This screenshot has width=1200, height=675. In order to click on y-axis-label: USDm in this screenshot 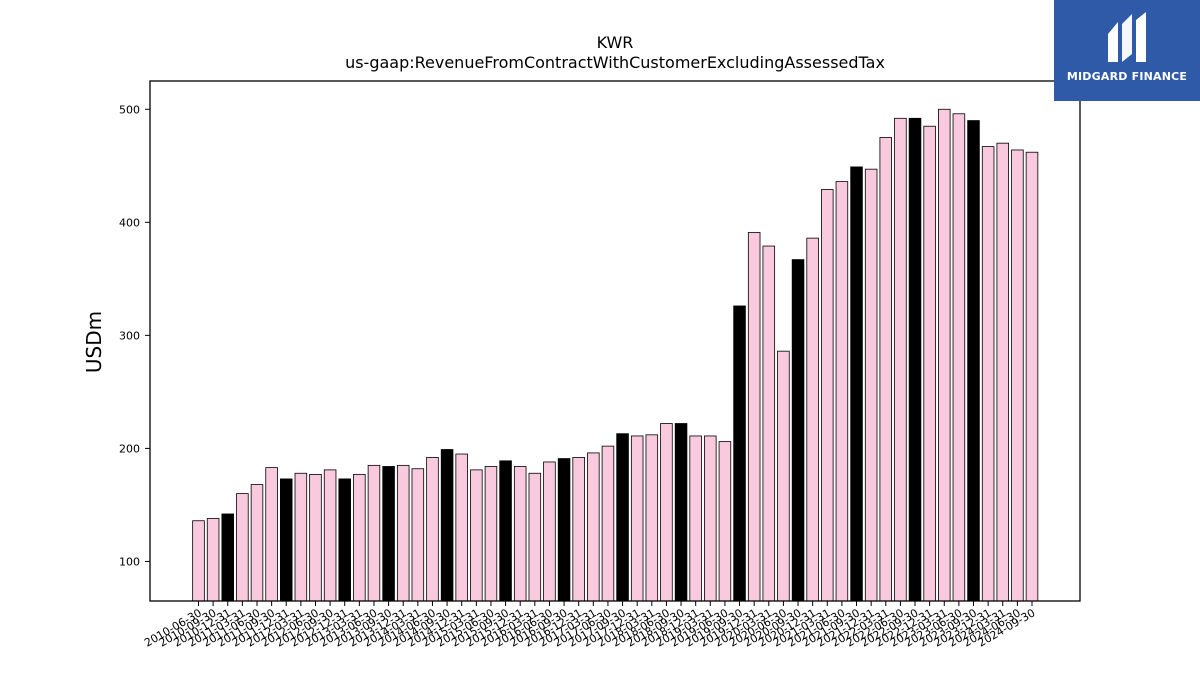, I will do `click(94, 342)`.